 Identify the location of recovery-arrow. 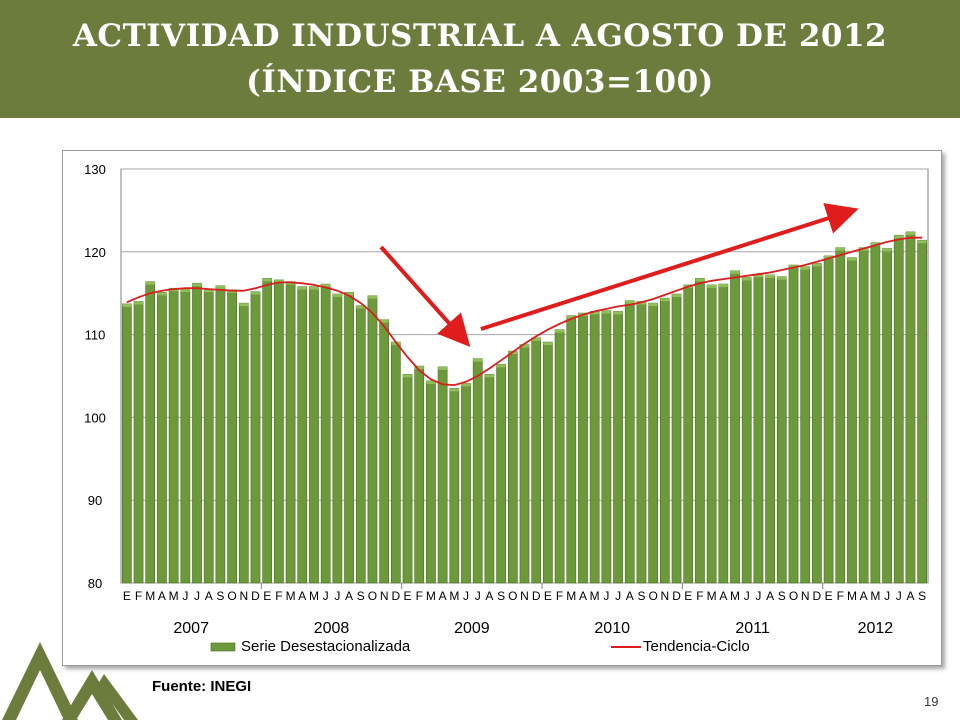
(669, 267).